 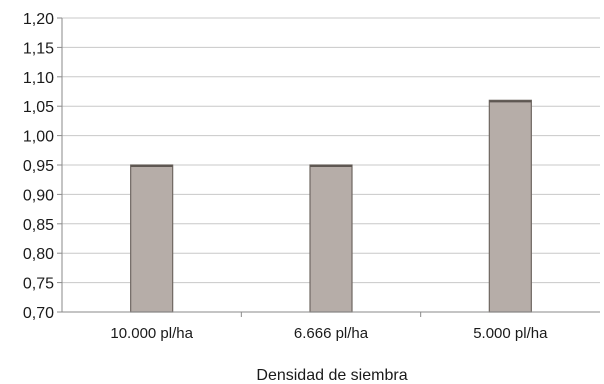 I want to click on y-tick-label: 0,90, so click(x=38, y=195).